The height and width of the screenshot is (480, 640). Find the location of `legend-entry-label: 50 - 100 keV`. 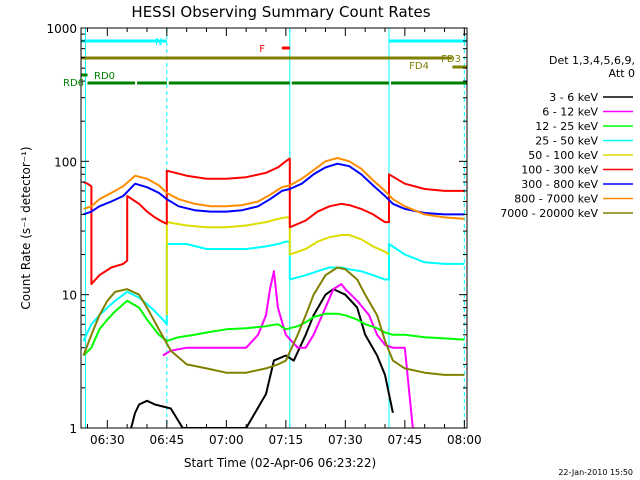

legend-entry-label: 50 - 100 keV is located at coordinates (563, 155).